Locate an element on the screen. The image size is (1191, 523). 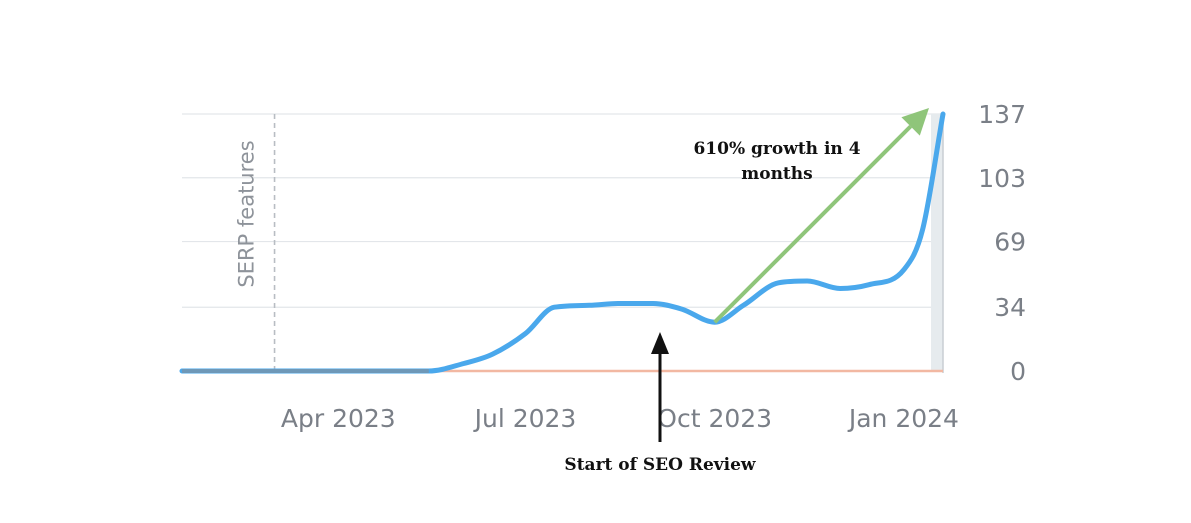
y-tick-label: 69 is located at coordinates (1010, 242).